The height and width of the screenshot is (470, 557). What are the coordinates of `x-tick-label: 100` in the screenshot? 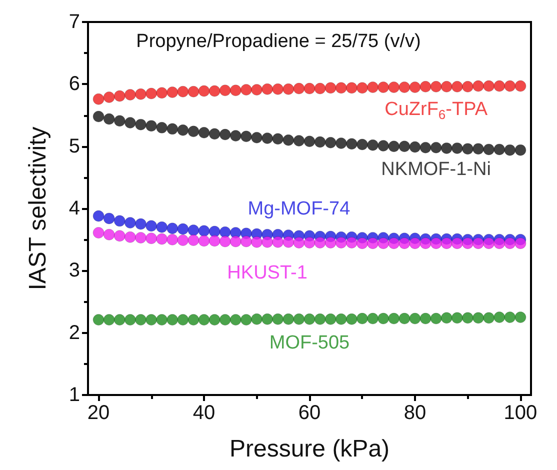 It's located at (521, 413).